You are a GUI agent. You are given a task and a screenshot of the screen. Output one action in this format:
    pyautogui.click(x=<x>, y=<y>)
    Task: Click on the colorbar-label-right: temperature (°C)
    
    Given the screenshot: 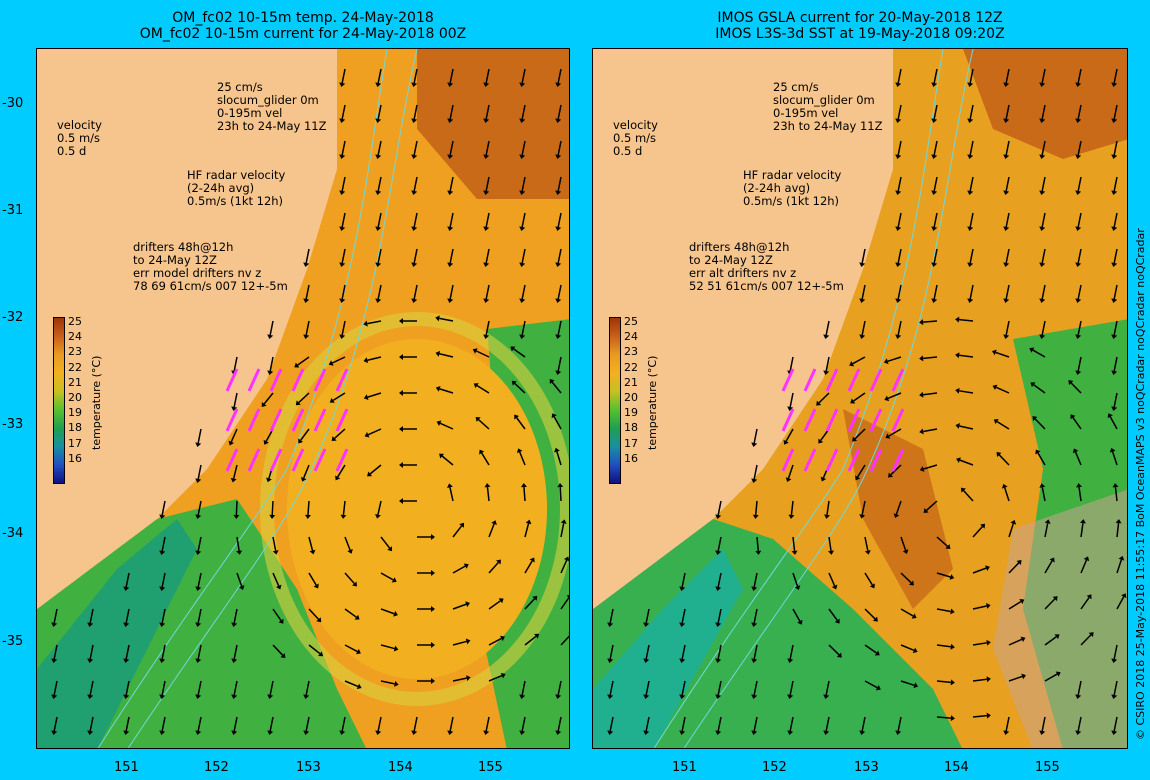 What is the action you would take?
    pyautogui.click(x=652, y=402)
    